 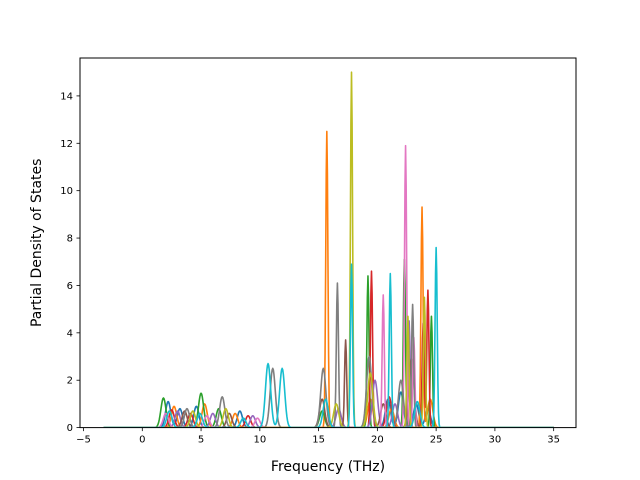 What do you see at coordinates (70, 239) in the screenshot?
I see `y-tick-label: 8` at bounding box center [70, 239].